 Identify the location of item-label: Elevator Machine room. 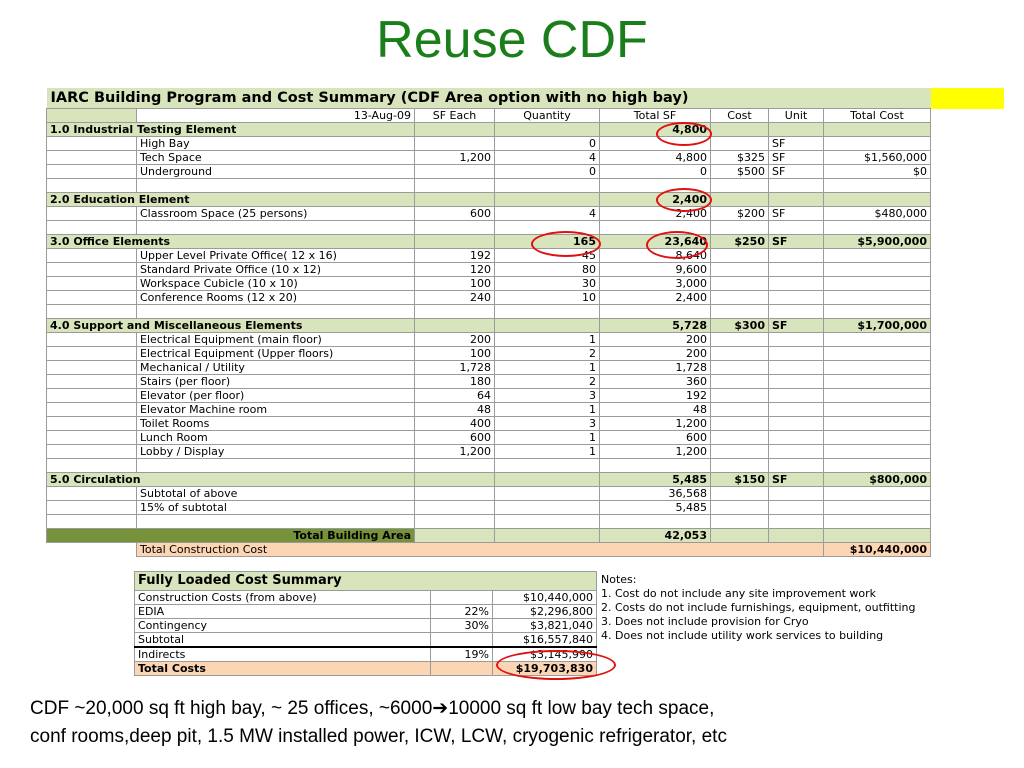
(275, 409).